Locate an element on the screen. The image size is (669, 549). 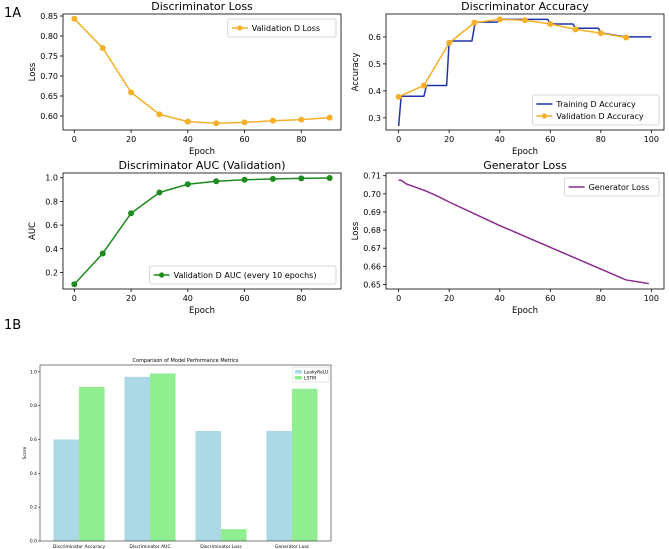
legend-label: Validation D Accuracy is located at coordinates (600, 116).